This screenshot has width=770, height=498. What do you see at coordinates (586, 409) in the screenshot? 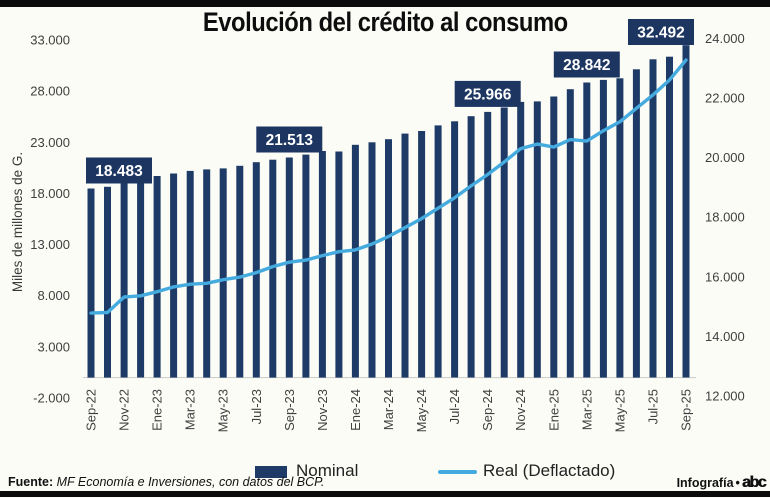
I see `x-axis-tick-label: Mar-25` at bounding box center [586, 409].